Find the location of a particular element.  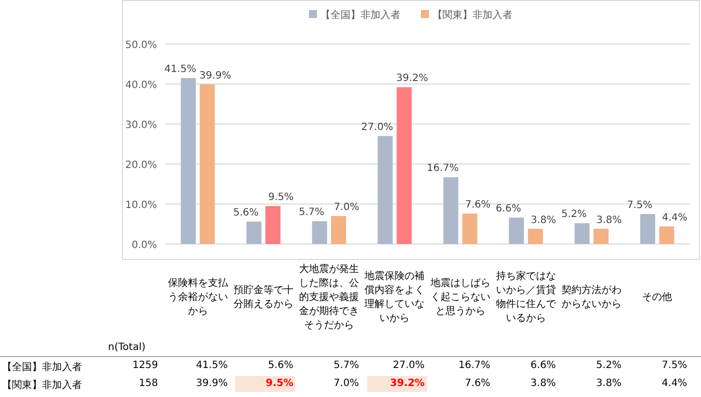

table-value: 5.7% is located at coordinates (346, 366).